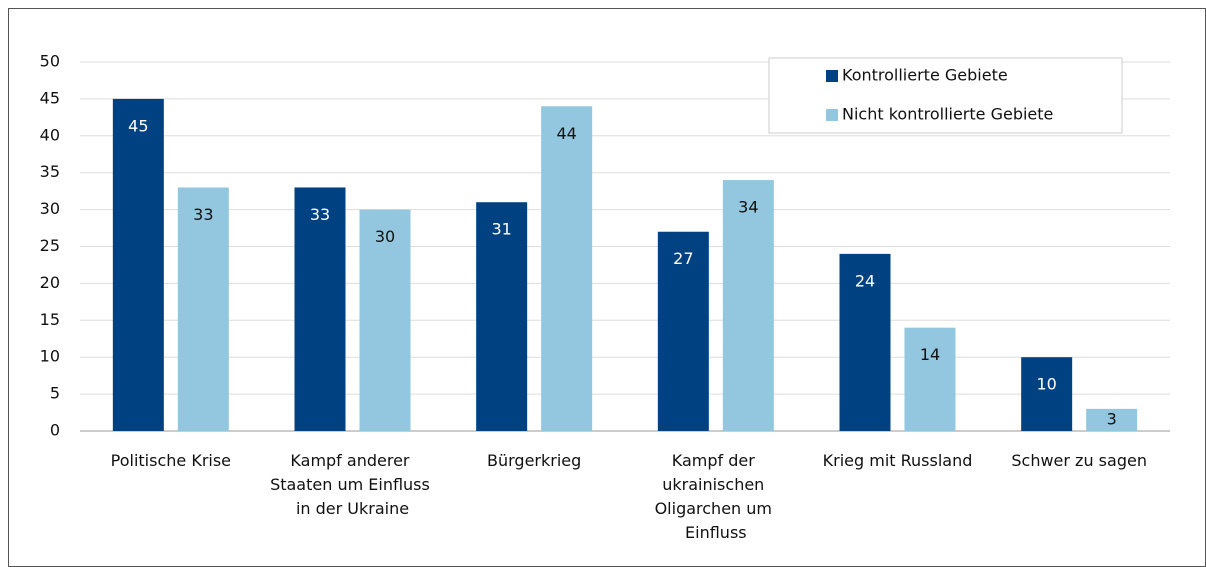 This screenshot has width=1206, height=567. Describe the element at coordinates (925, 75) in the screenshot. I see `legend-label: Kontrollierte Gebiete` at that location.